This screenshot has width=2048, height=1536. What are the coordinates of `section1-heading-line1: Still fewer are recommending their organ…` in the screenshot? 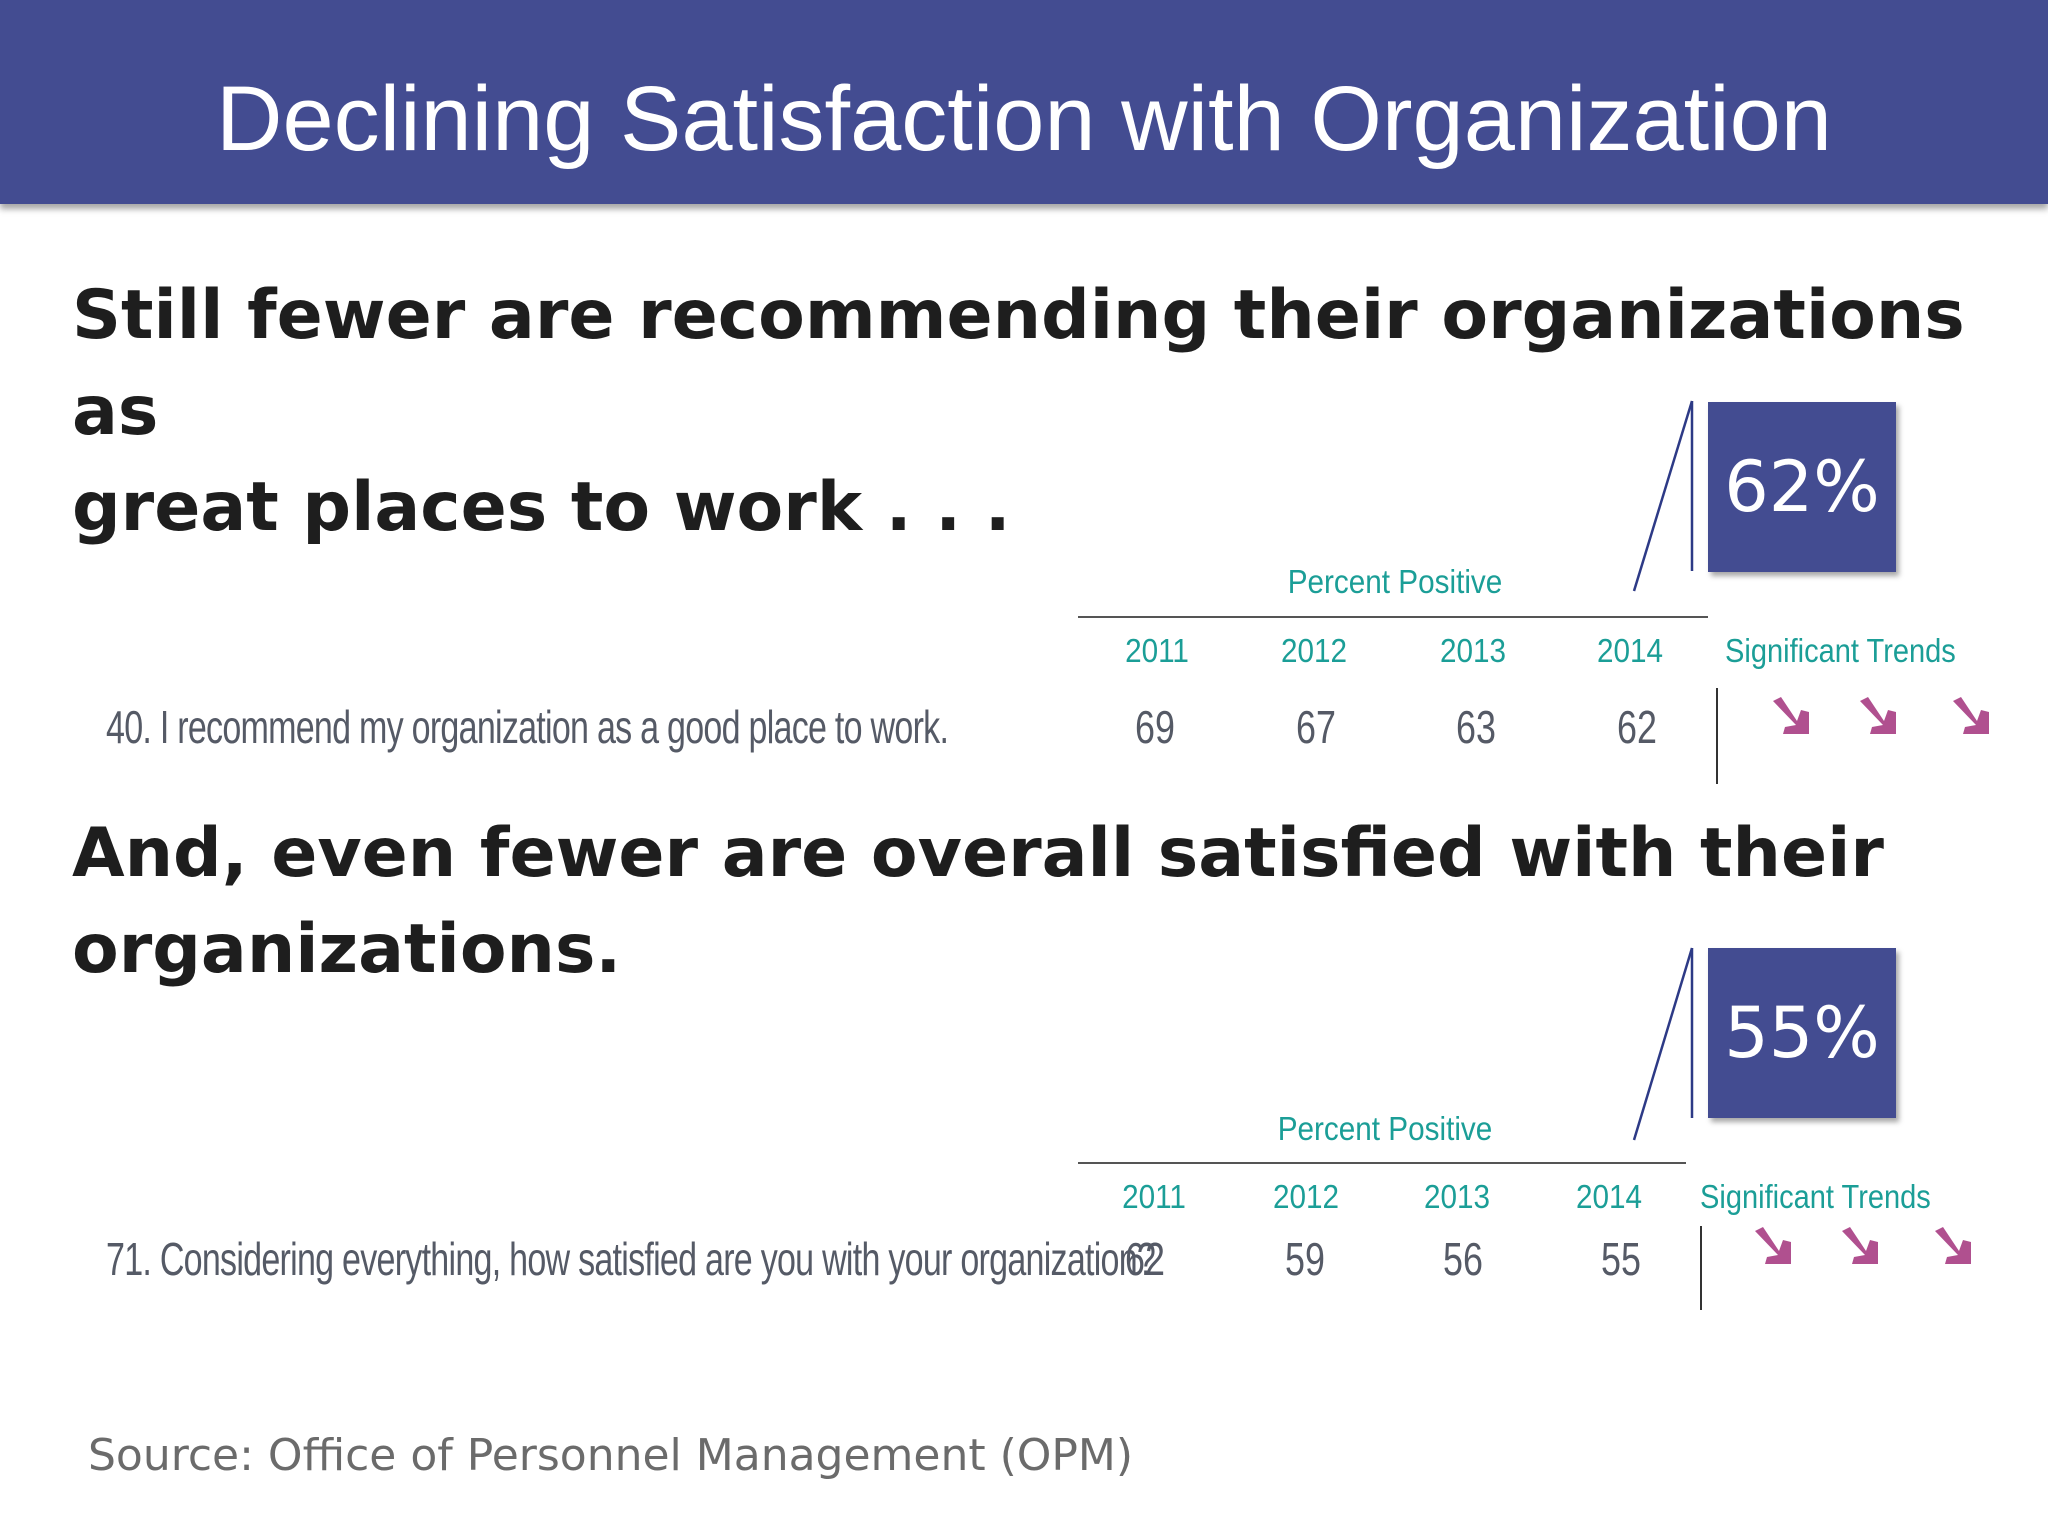 It's located at (1018, 363).